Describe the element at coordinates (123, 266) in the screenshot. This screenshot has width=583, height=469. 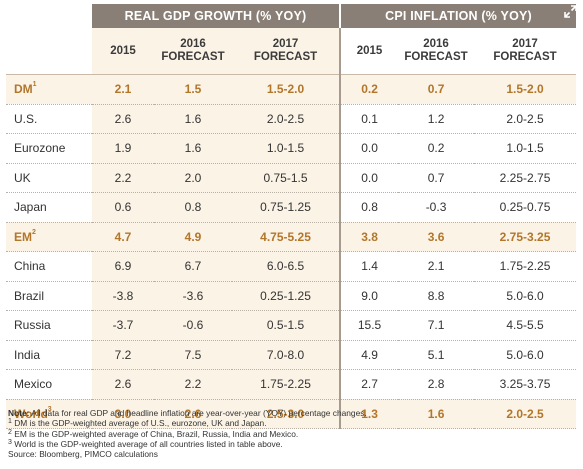
I see `gdp-cell: 6.9` at that location.